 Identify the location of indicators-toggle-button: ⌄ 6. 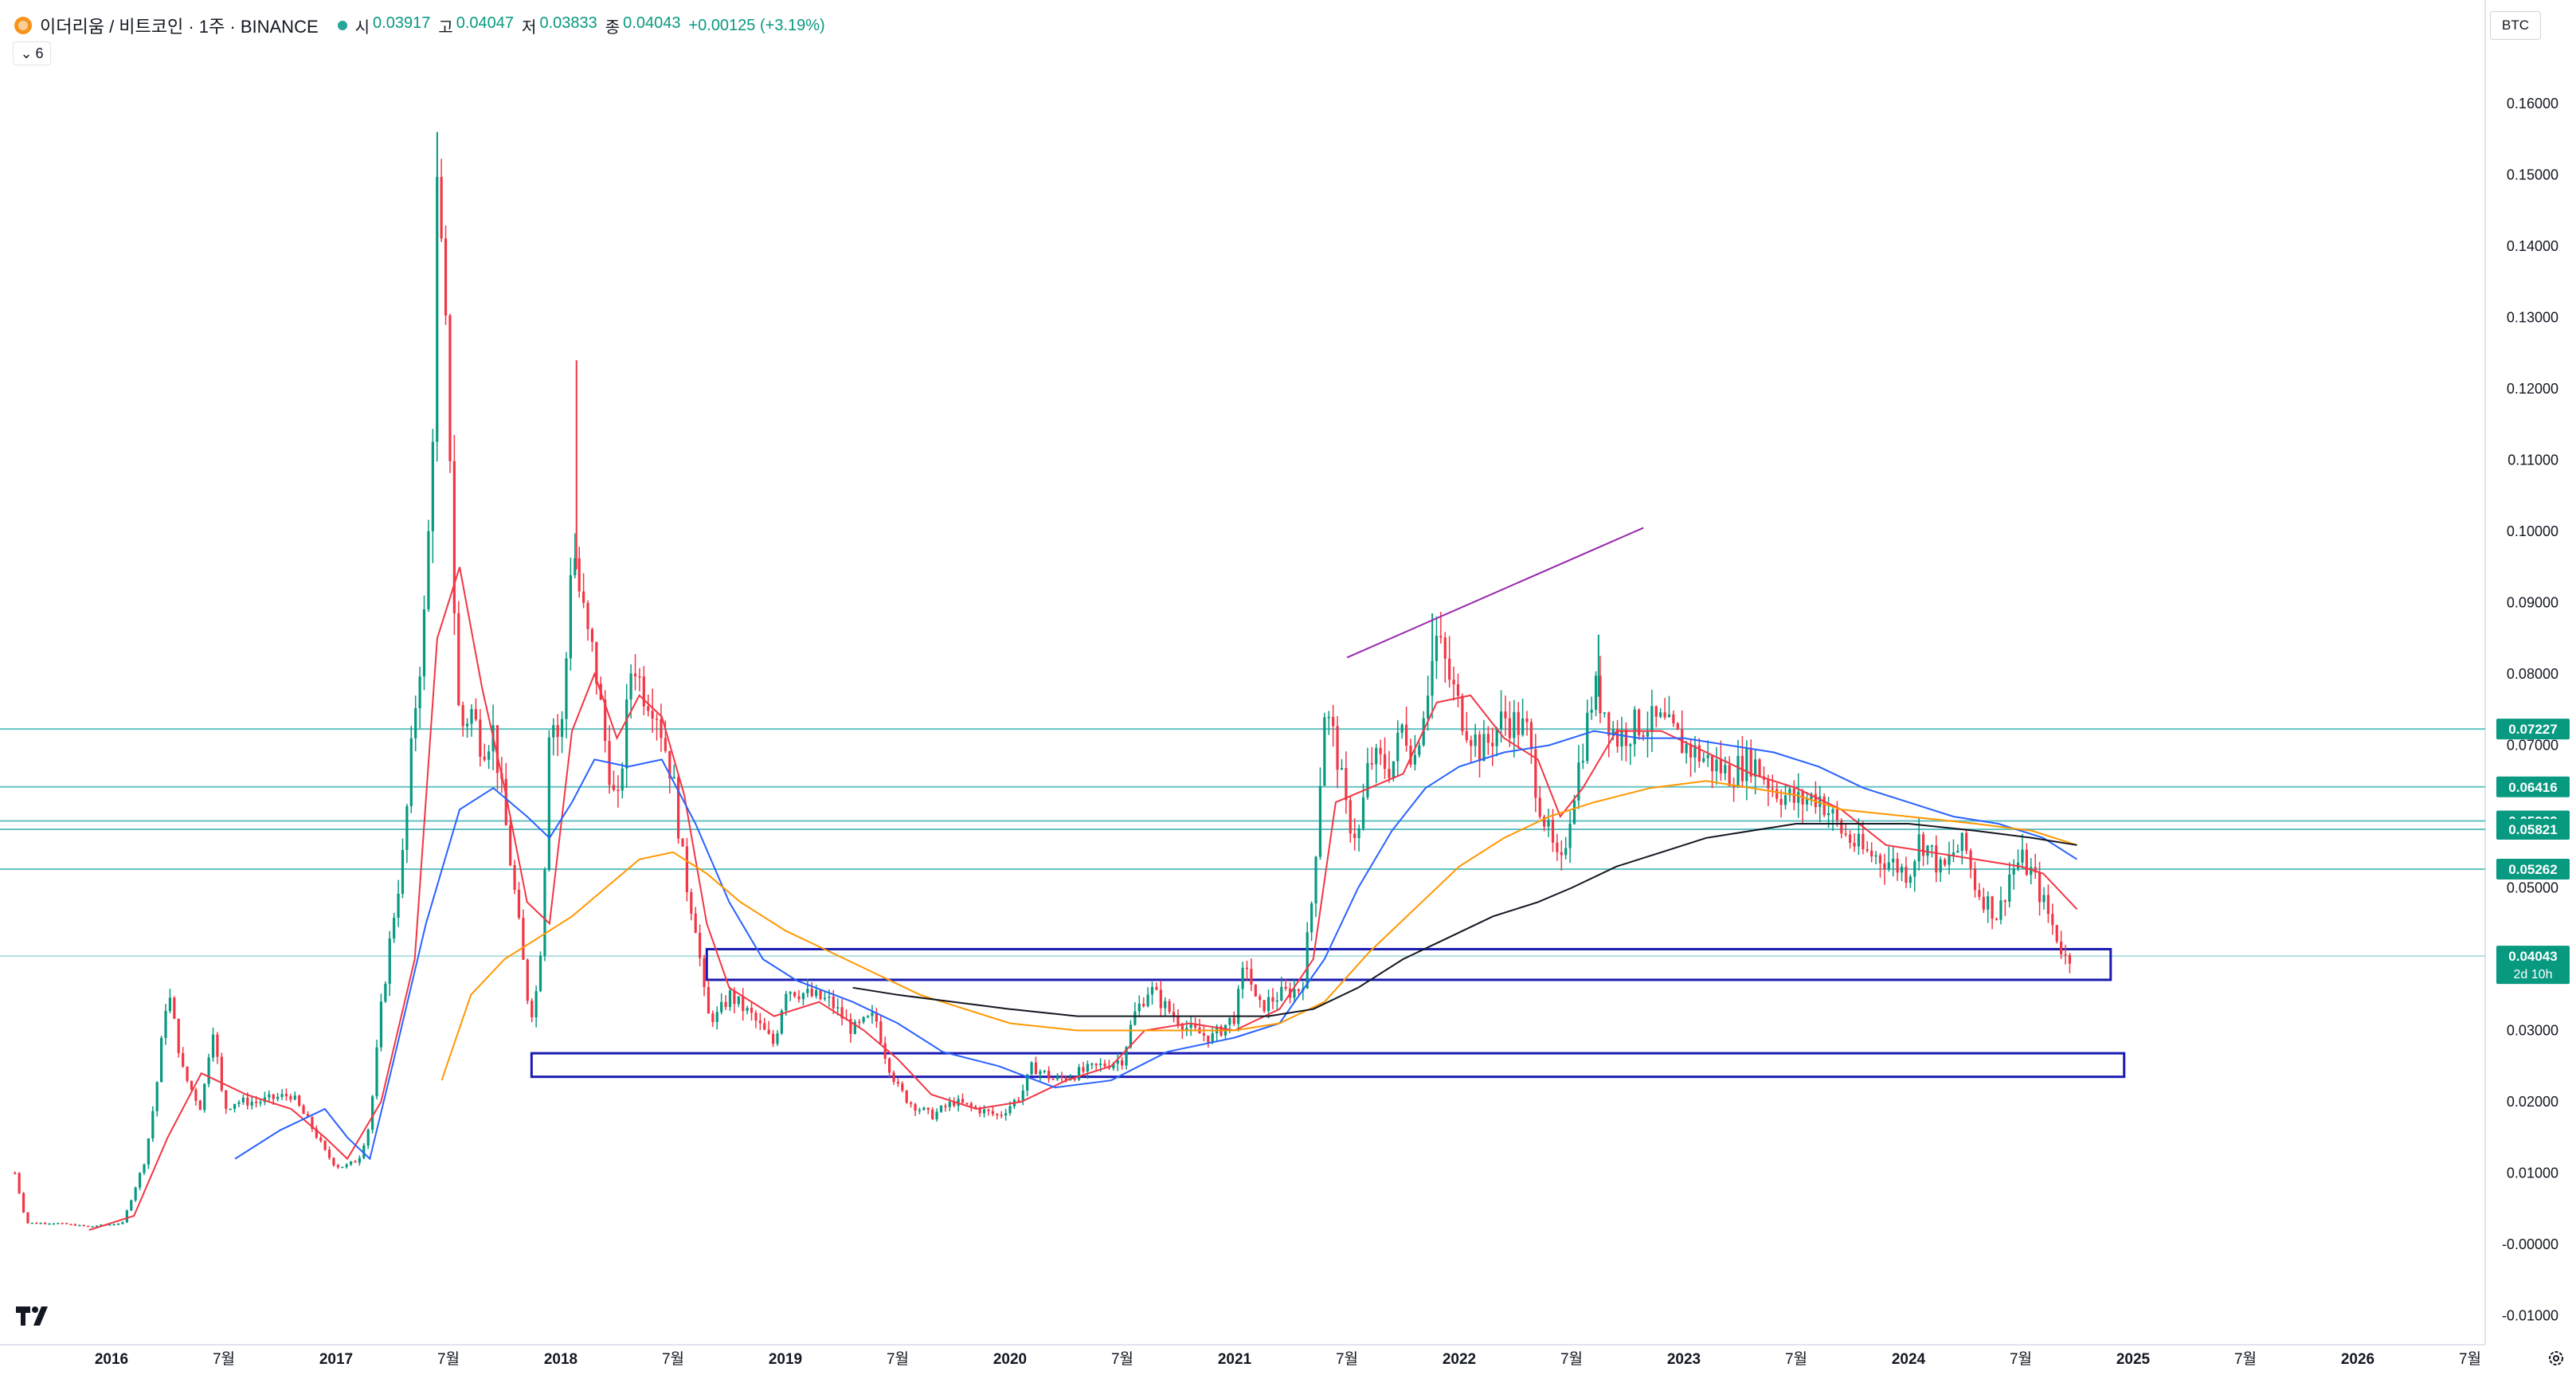
(32, 53).